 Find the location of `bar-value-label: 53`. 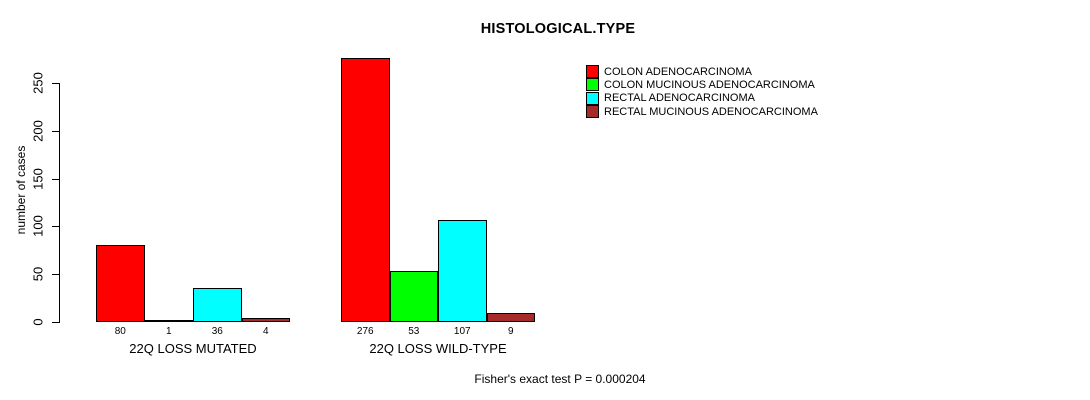

bar-value-label: 53 is located at coordinates (414, 331).